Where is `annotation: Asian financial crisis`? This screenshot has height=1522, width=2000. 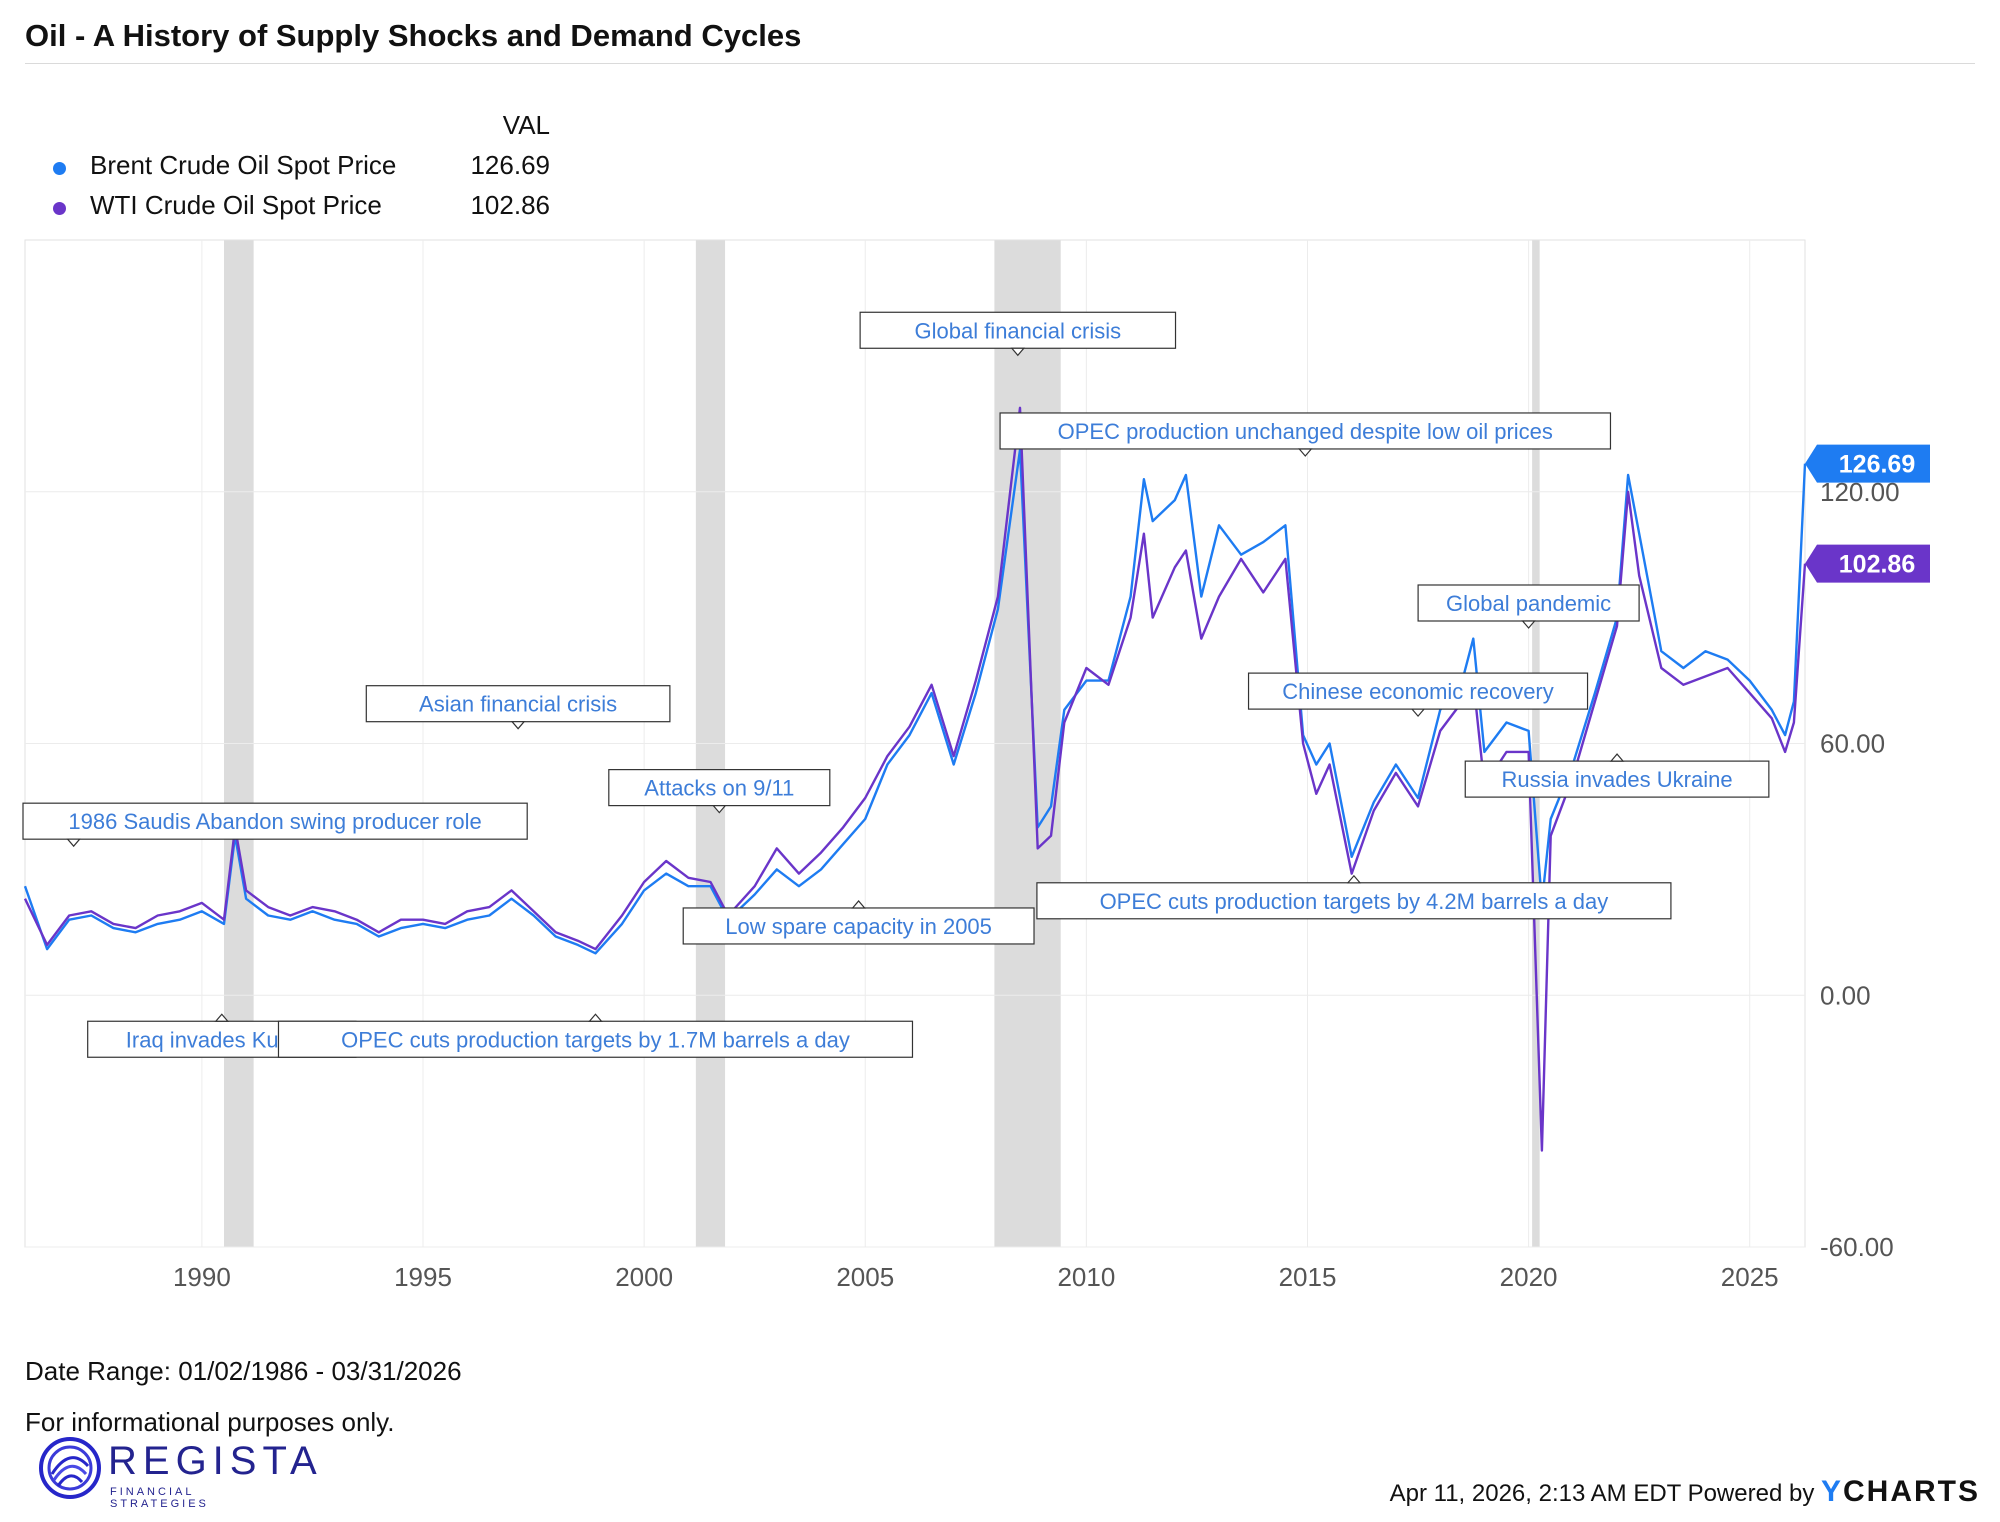
annotation: Asian financial crisis is located at coordinates (518, 707).